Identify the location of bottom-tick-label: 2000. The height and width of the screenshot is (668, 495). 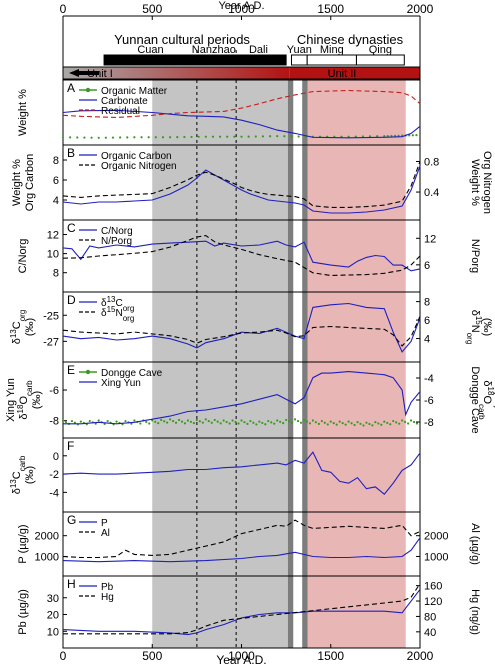
(420, 656).